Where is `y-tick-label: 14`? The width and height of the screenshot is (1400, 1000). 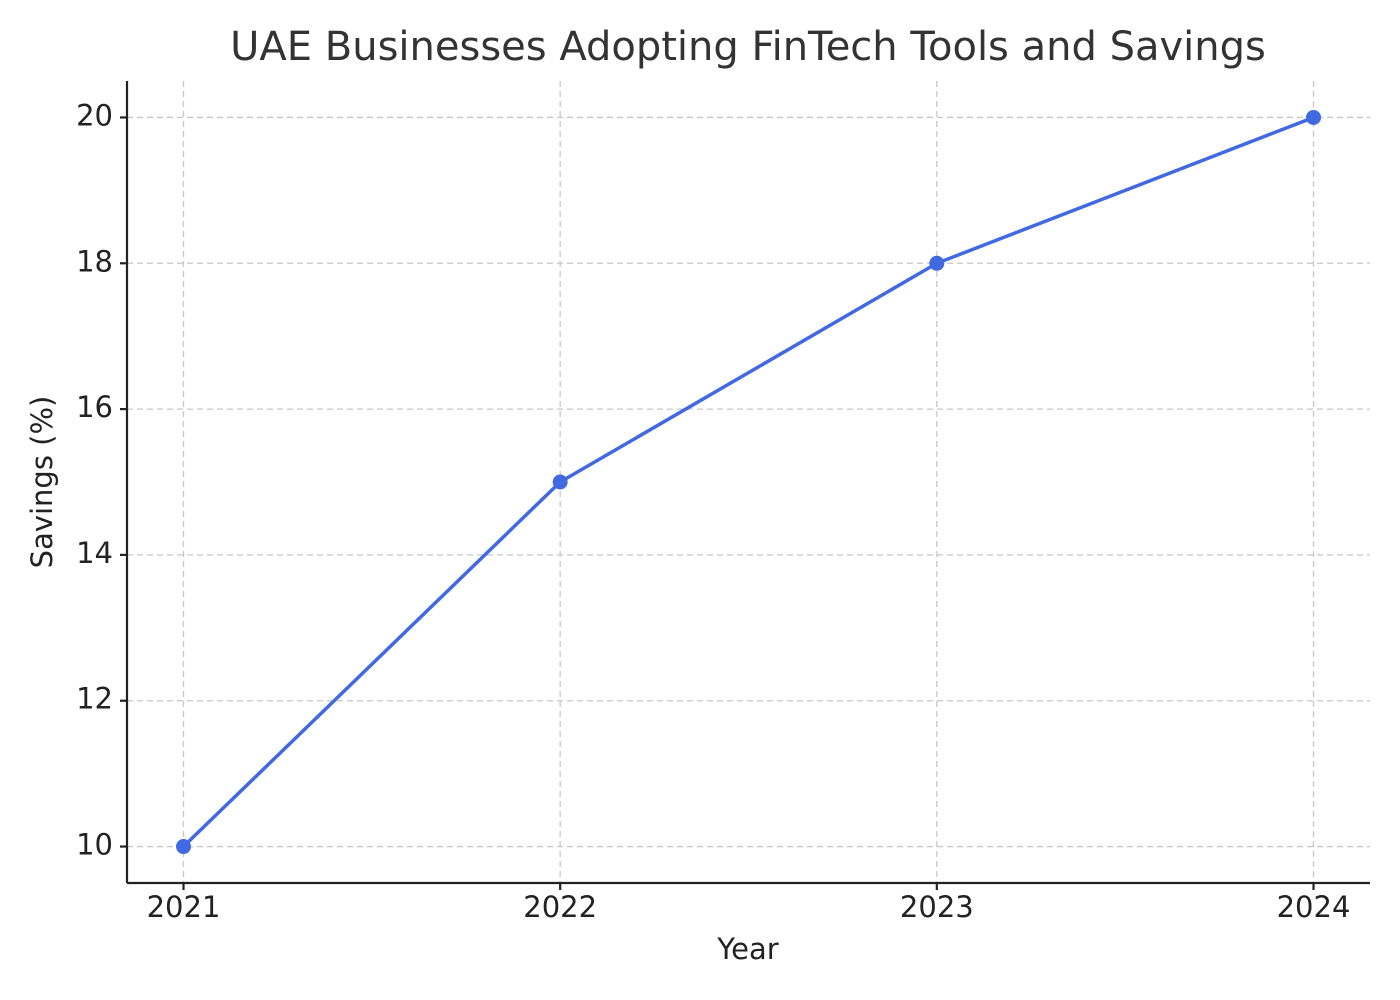 y-tick-label: 14 is located at coordinates (94, 553).